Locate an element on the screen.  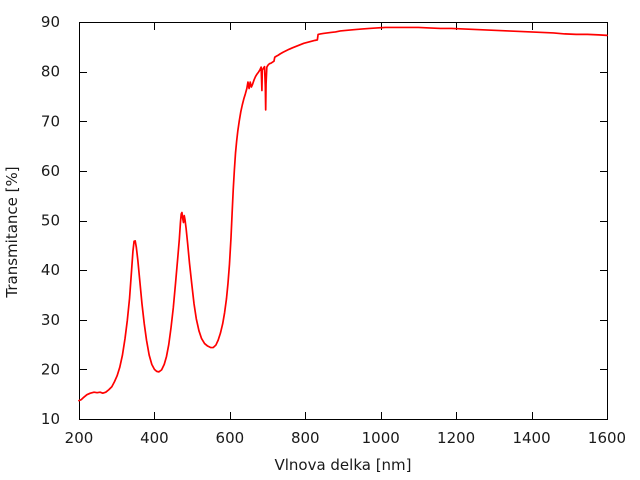
y-tick-label: 70 is located at coordinates (50, 121).